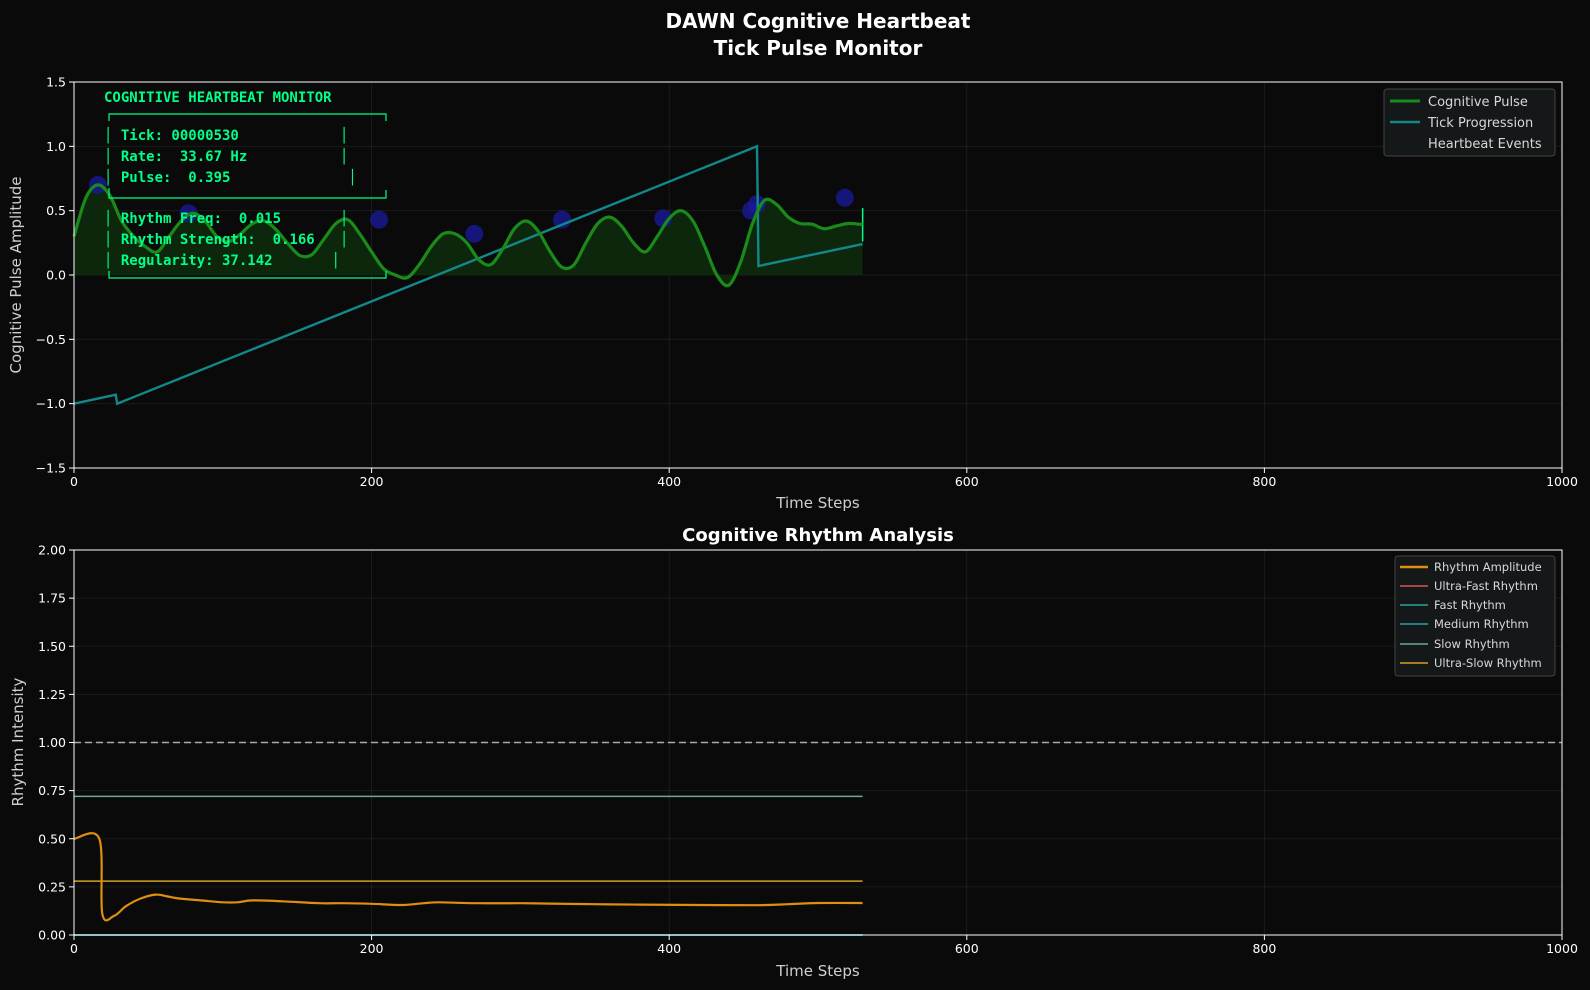  Describe the element at coordinates (468, 877) in the screenshot. I see `rhythm-amplitude-line` at that location.